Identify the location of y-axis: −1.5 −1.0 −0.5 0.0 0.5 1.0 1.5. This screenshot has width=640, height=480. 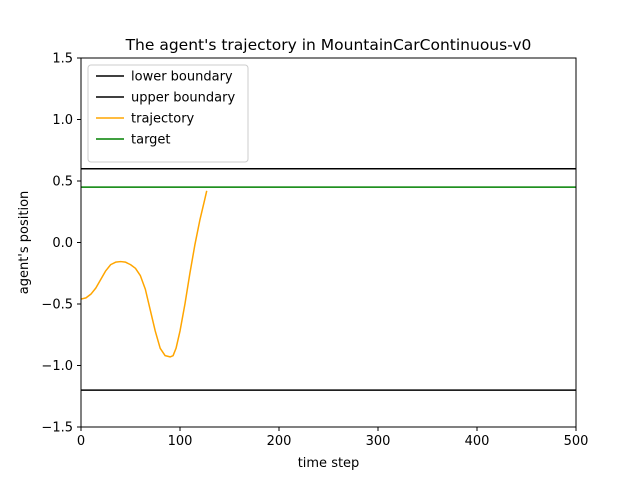
(61, 244).